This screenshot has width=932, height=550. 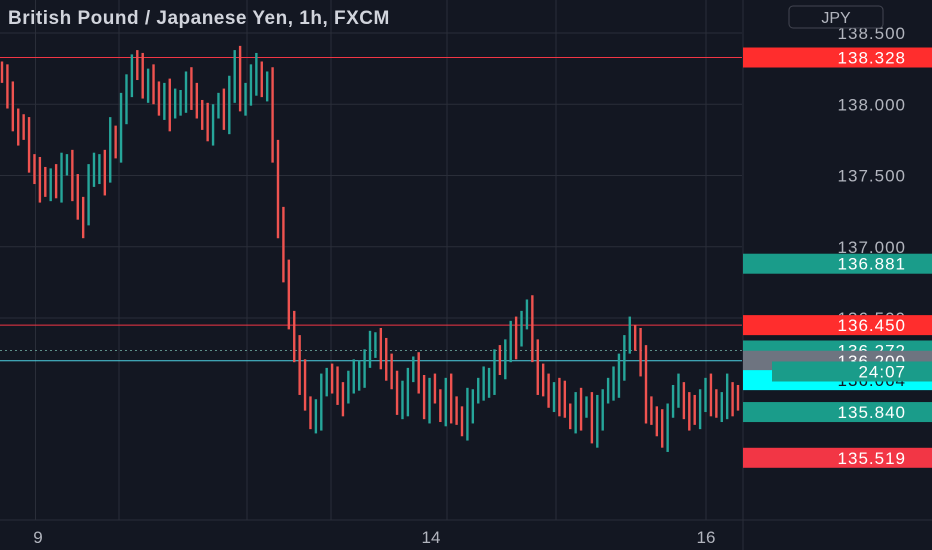 What do you see at coordinates (872, 458) in the screenshot?
I see `price-tag-label: 135.519` at bounding box center [872, 458].